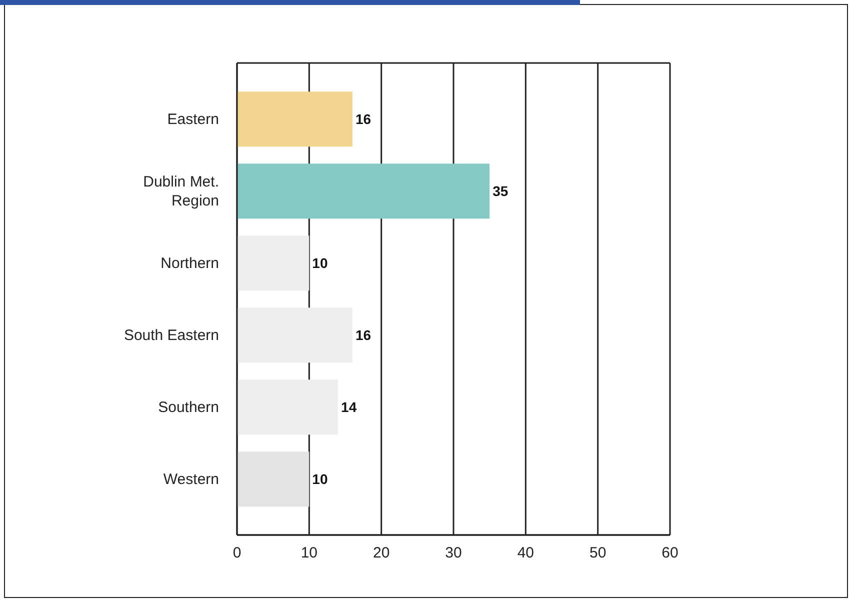 The height and width of the screenshot is (604, 853). What do you see at coordinates (309, 553) in the screenshot?
I see `x-tick-label: 10` at bounding box center [309, 553].